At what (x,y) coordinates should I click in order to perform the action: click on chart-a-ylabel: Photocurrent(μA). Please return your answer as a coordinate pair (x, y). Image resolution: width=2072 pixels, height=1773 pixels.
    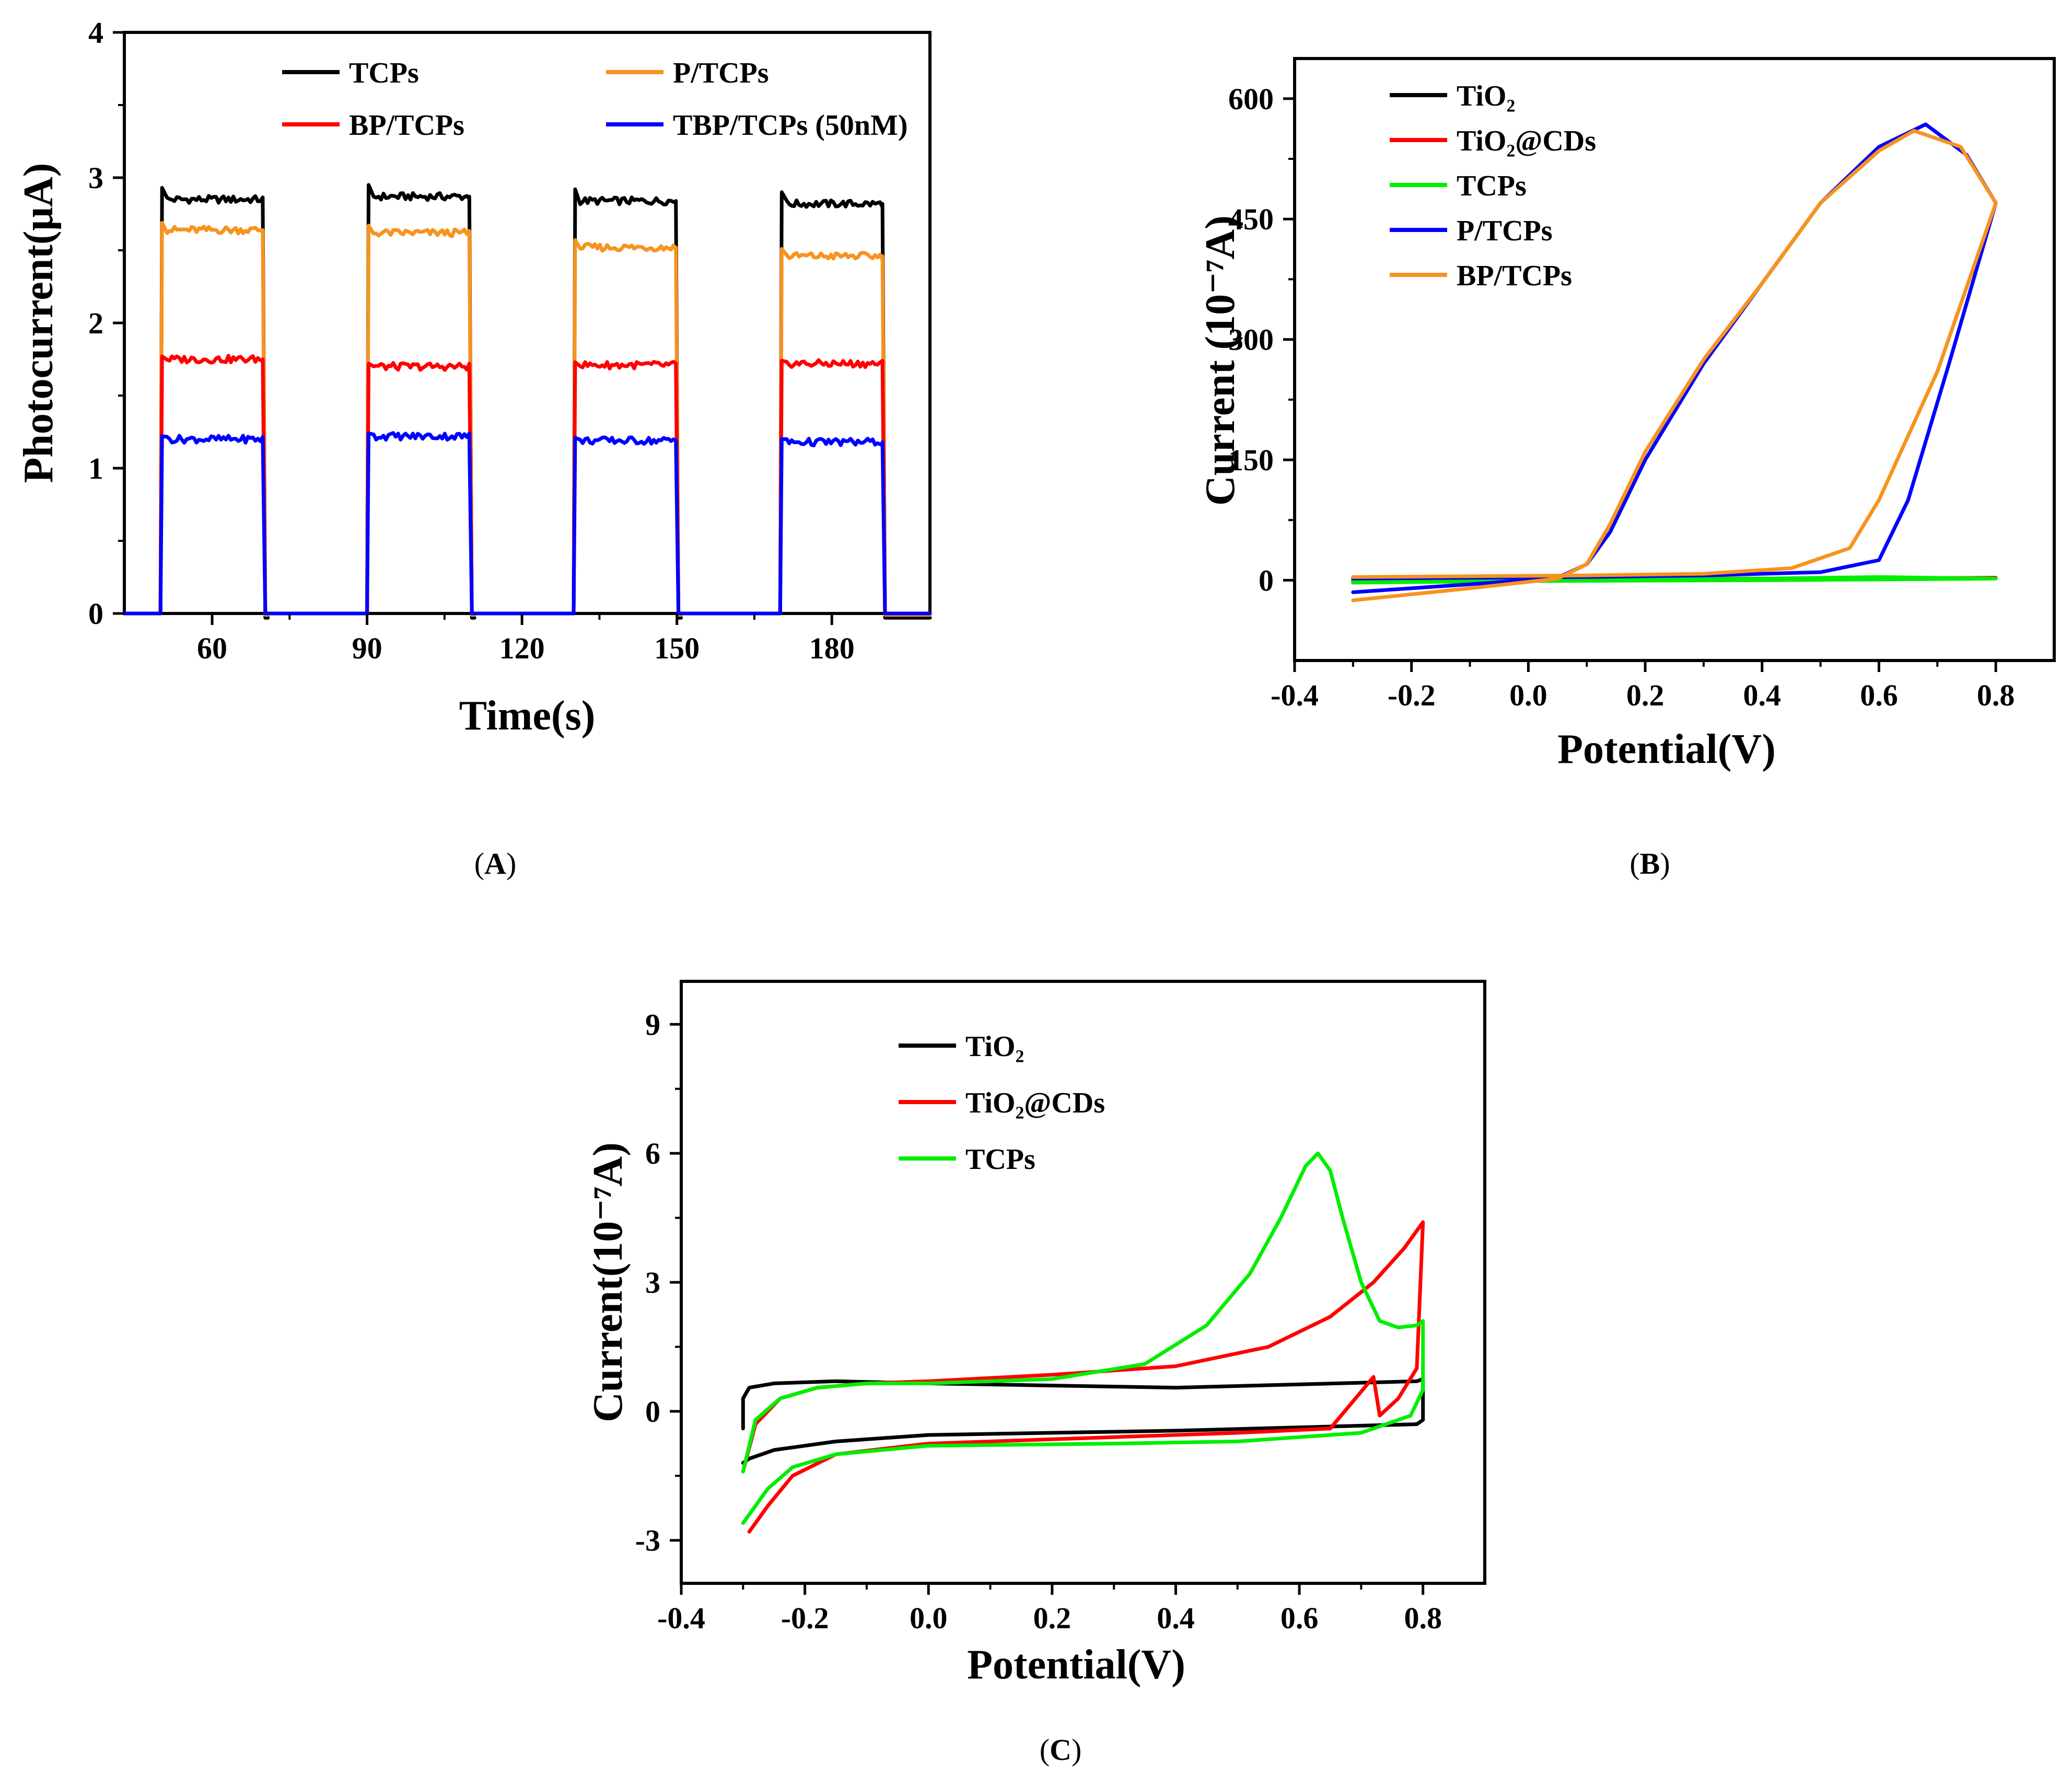
    Looking at the image, I should click on (39, 323).